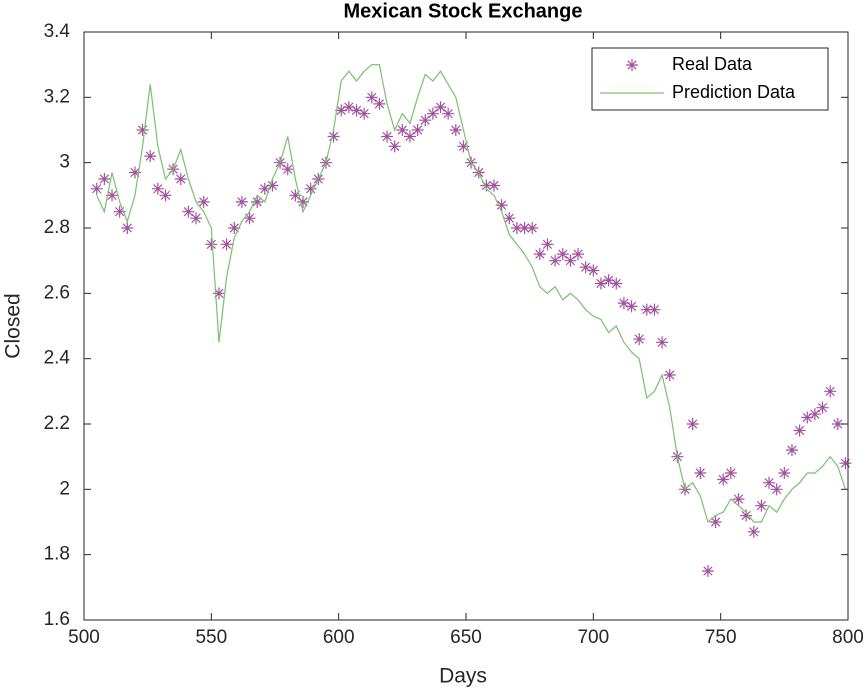 The width and height of the screenshot is (866, 691). I want to click on x-tick-label: 800, so click(848, 637).